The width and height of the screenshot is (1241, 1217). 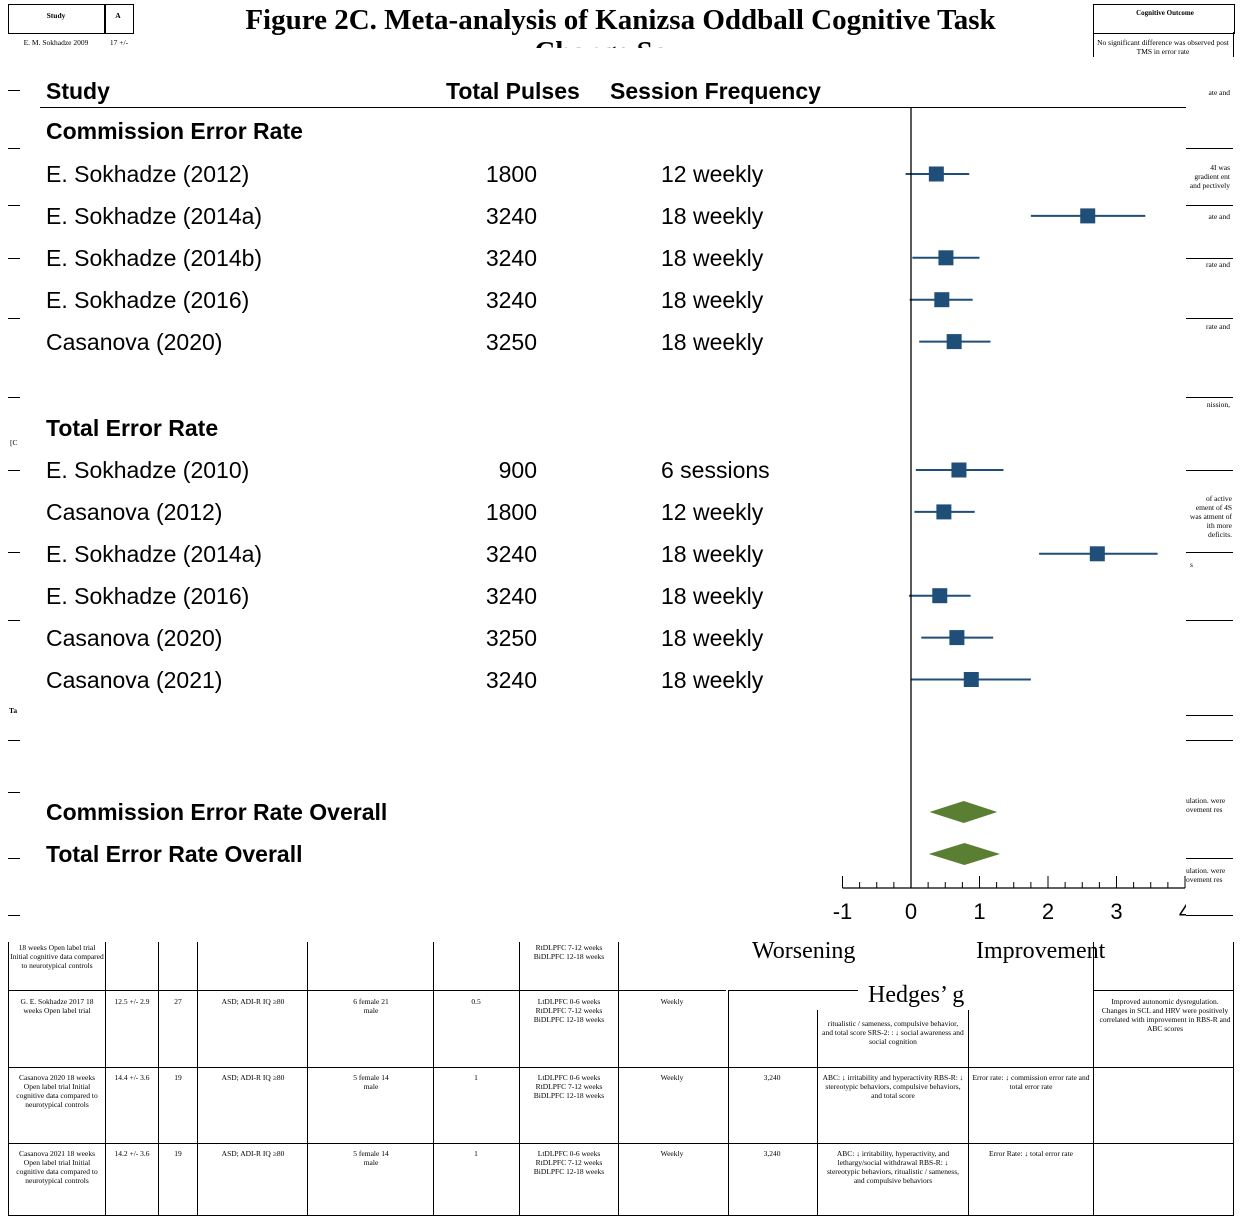 What do you see at coordinates (253, 1001) in the screenshot?
I see `bg-rb-dx: ASD; ADI-R IQ ≥80` at bounding box center [253, 1001].